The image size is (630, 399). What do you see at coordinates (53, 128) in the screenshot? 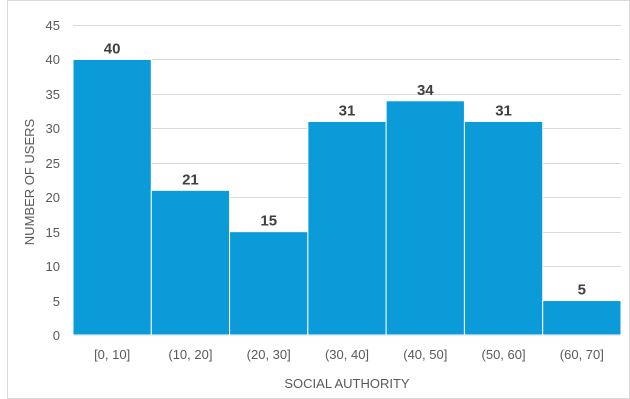
I see `y-tick-label: 30` at bounding box center [53, 128].